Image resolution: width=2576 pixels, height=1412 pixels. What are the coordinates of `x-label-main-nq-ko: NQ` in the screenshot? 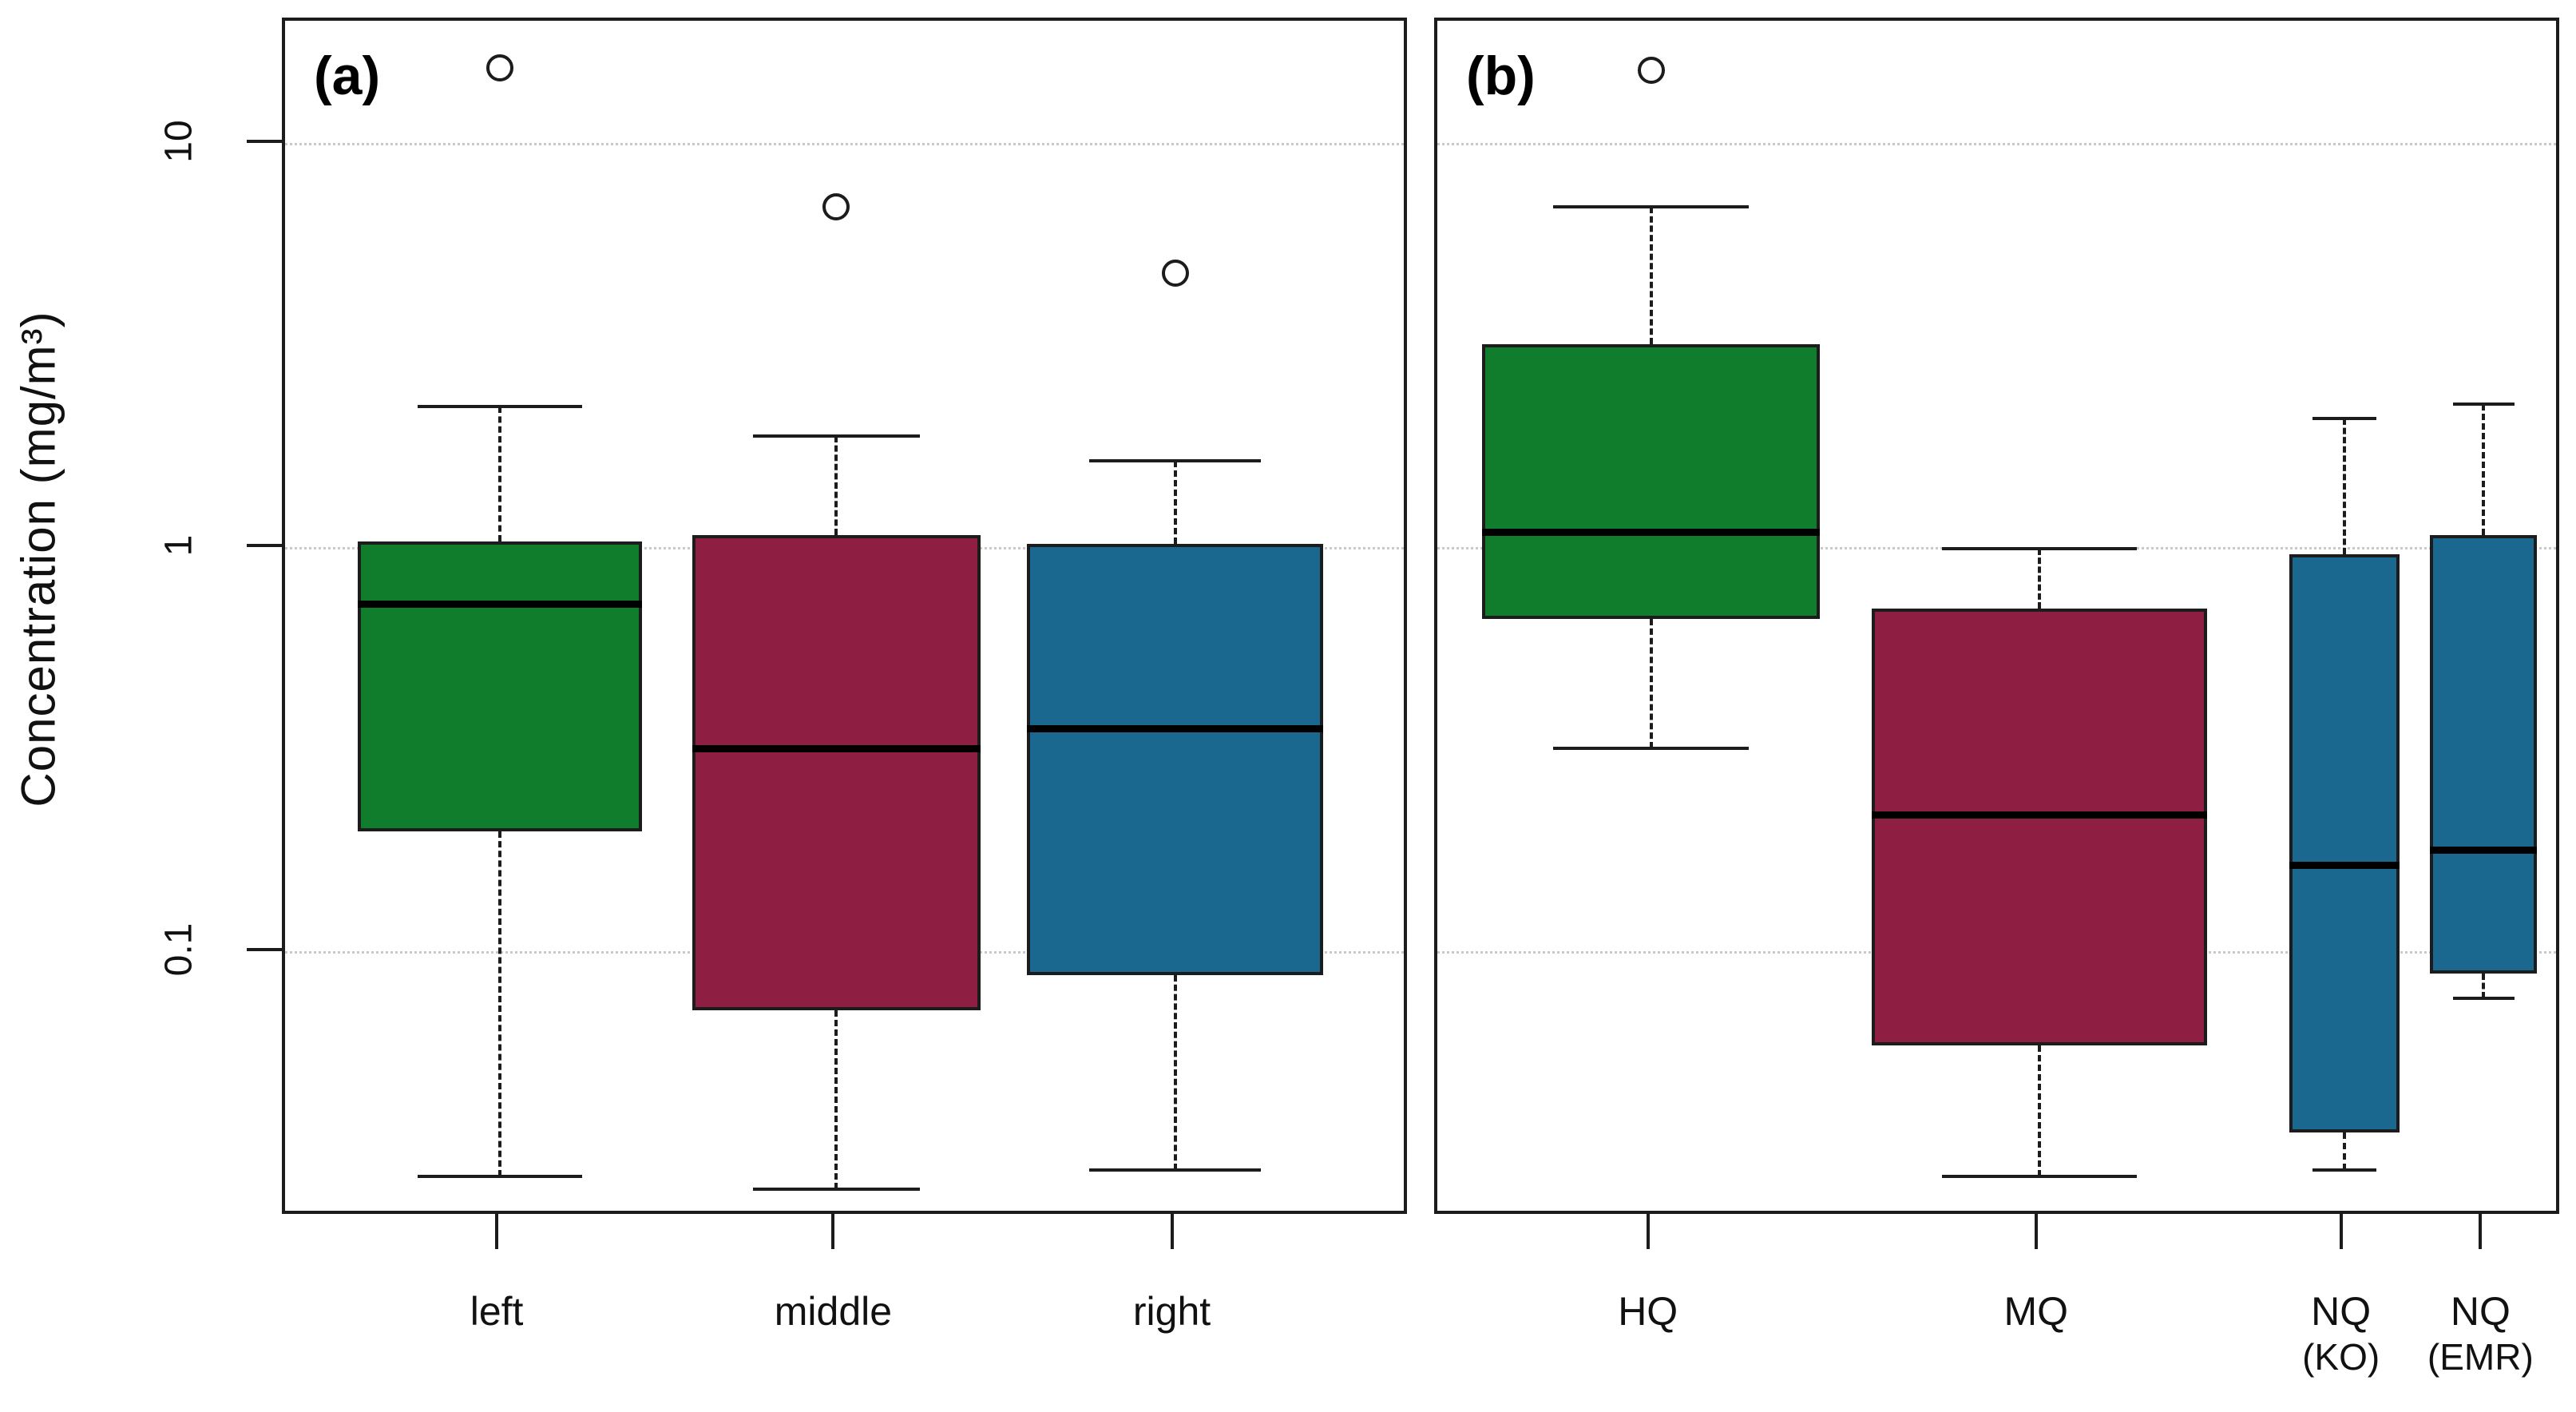 It's located at (2341, 1311).